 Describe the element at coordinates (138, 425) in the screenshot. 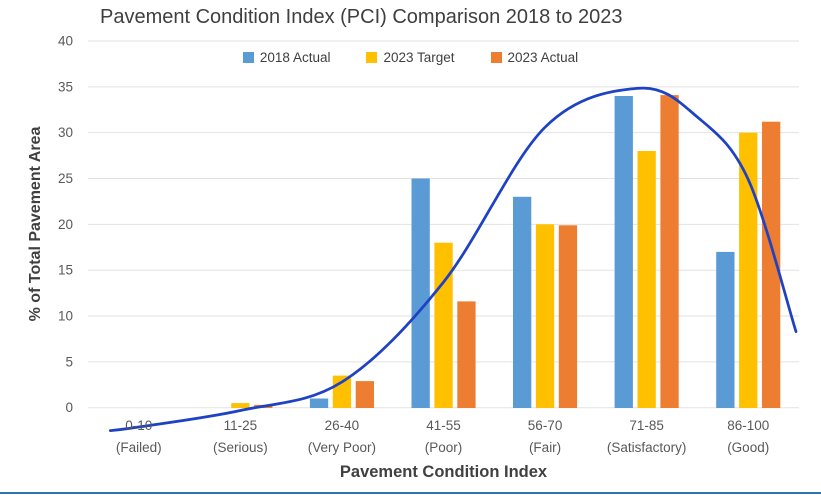

I see `x-tick-label: 0-10` at that location.